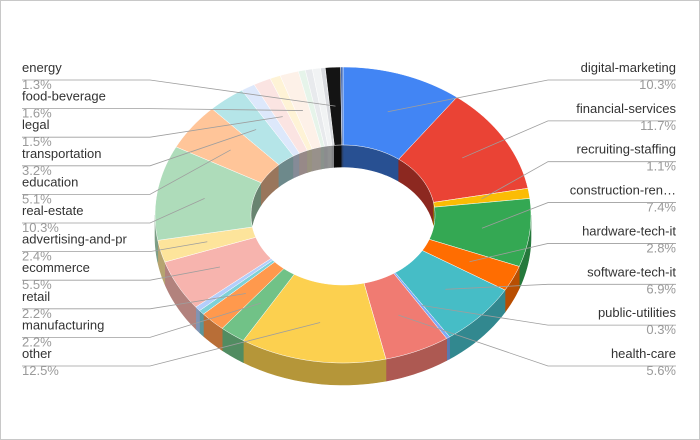 This screenshot has height=440, width=700. Describe the element at coordinates (631, 271) in the screenshot. I see `label-software-tech-it: software-tech-it` at that location.